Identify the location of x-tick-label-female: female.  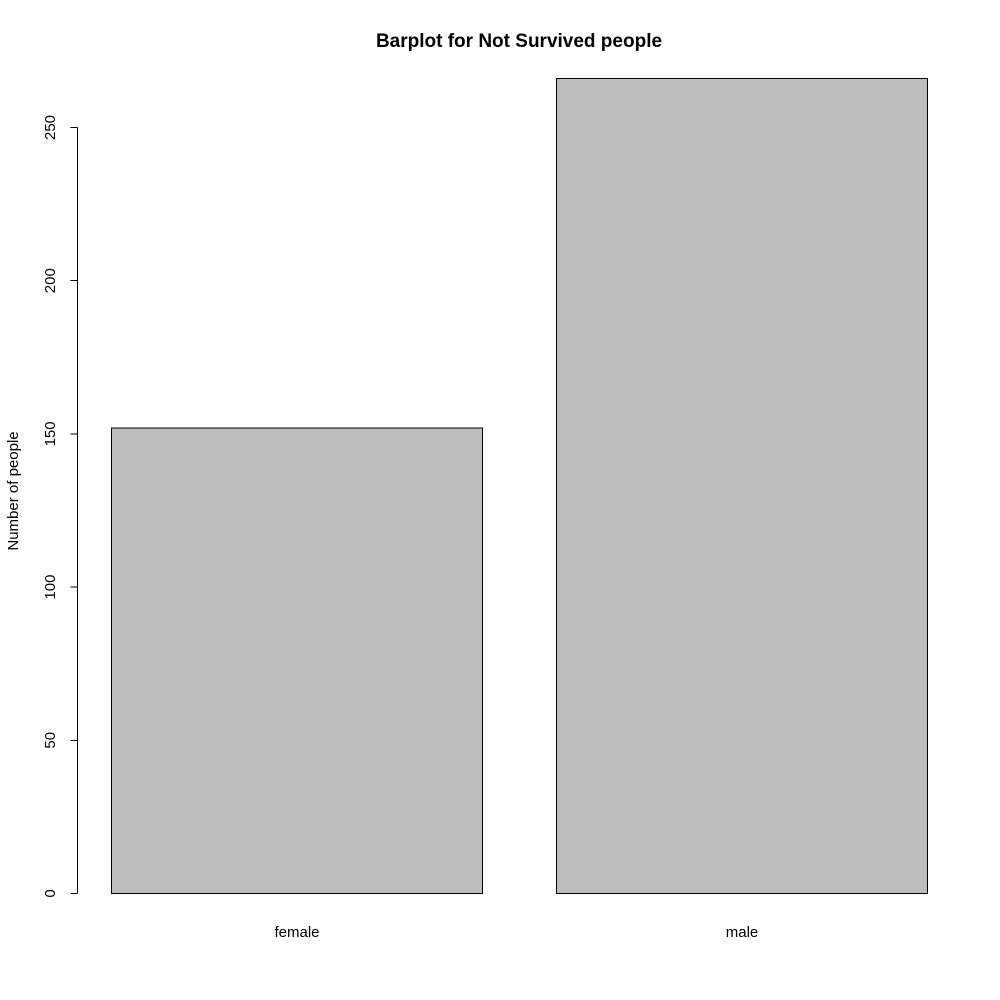
(296, 932).